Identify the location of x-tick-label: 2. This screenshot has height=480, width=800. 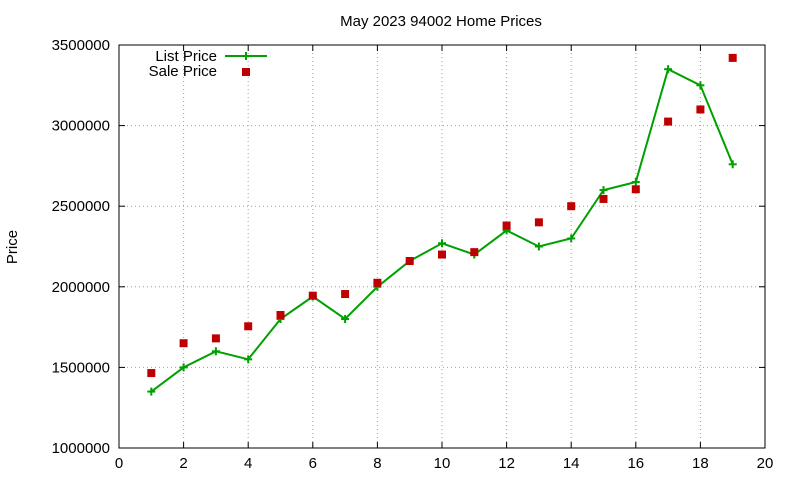
(183, 463).